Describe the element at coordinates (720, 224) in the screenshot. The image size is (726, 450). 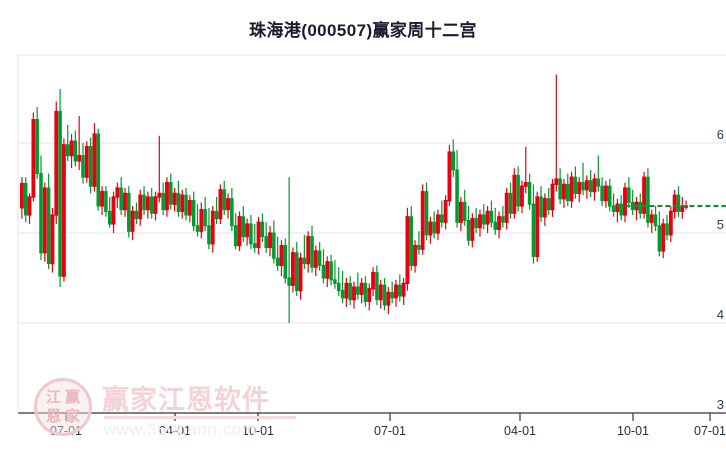
I see `y-axis-tick-label: 5` at that location.